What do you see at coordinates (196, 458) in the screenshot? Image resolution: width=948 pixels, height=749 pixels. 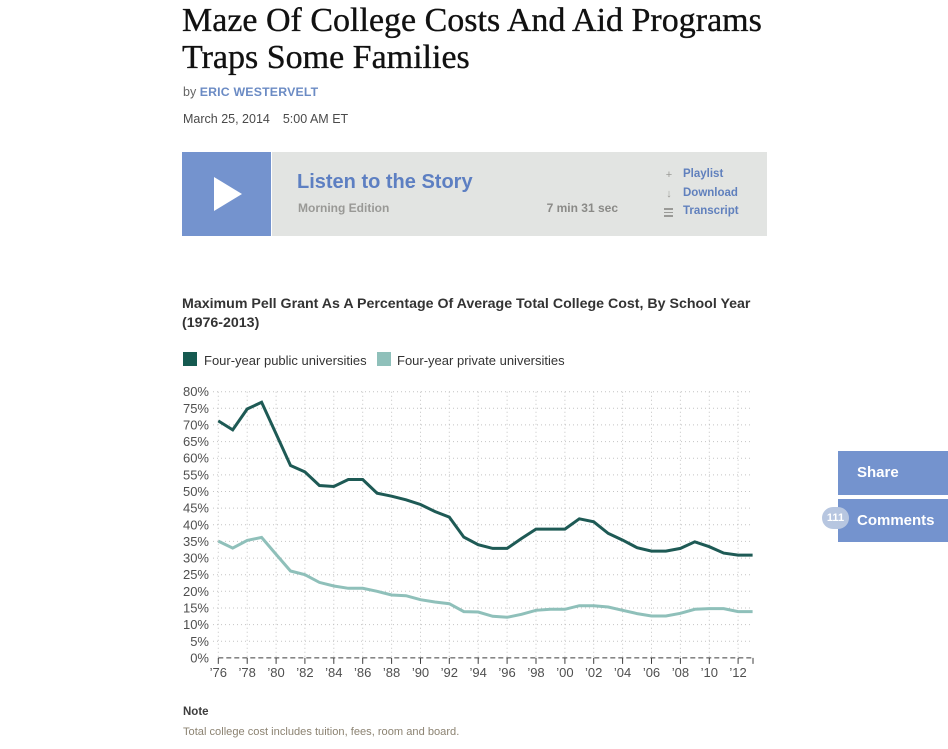 I see `svg-text: 60%` at bounding box center [196, 458].